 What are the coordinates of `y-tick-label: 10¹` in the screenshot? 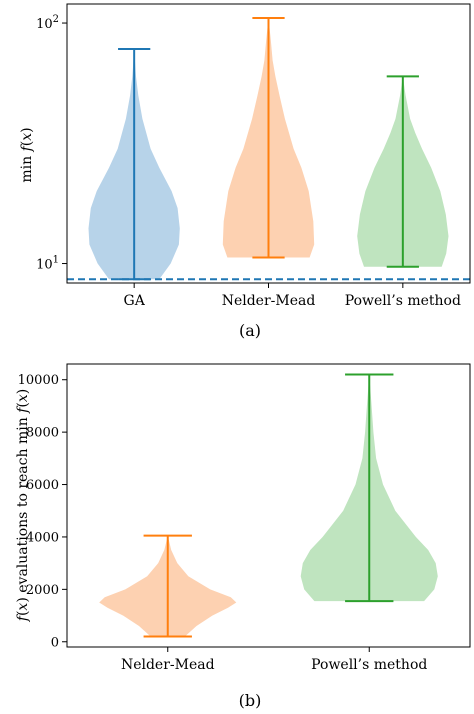 It's located at (47, 264).